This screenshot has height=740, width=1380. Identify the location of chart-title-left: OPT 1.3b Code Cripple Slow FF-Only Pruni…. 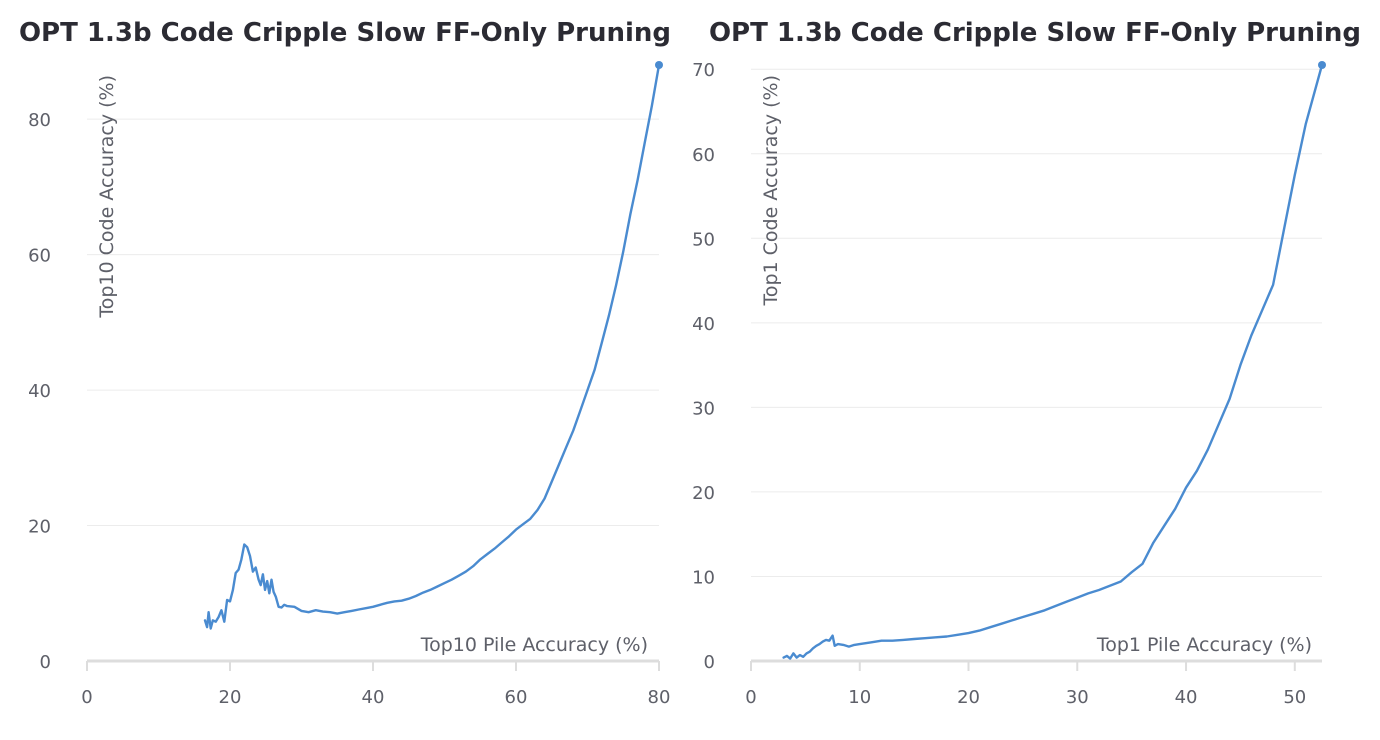
(345, 33).